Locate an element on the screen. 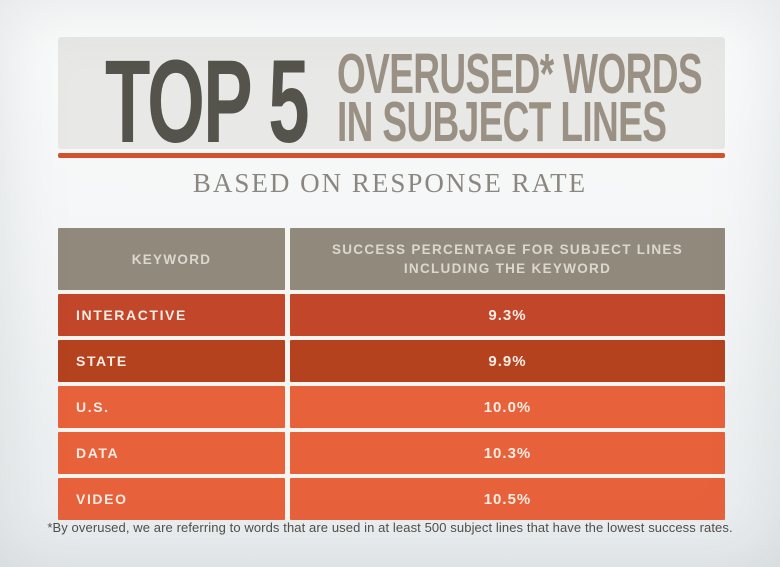  table-row: VIDEO 10.5% is located at coordinates (391, 499).